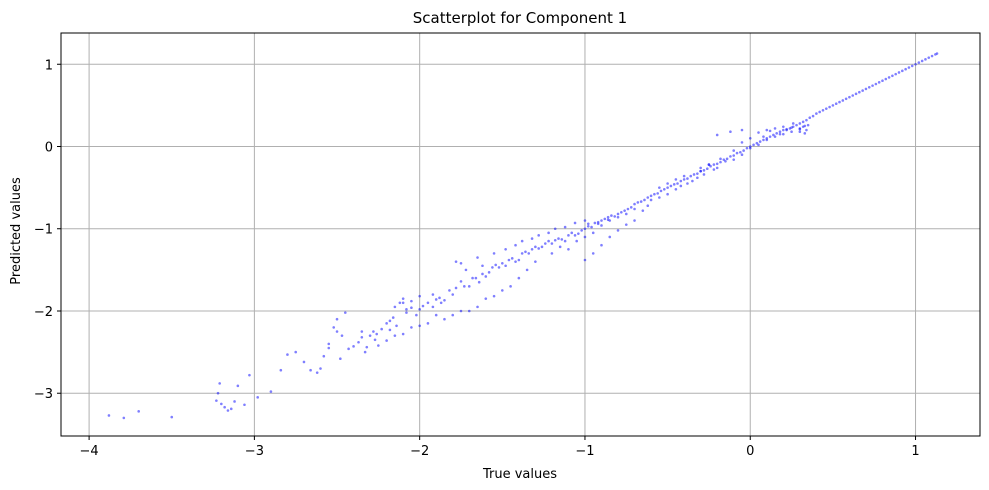 This screenshot has width=989, height=490. What do you see at coordinates (49, 147) in the screenshot?
I see `y-tick-label: 0` at bounding box center [49, 147].